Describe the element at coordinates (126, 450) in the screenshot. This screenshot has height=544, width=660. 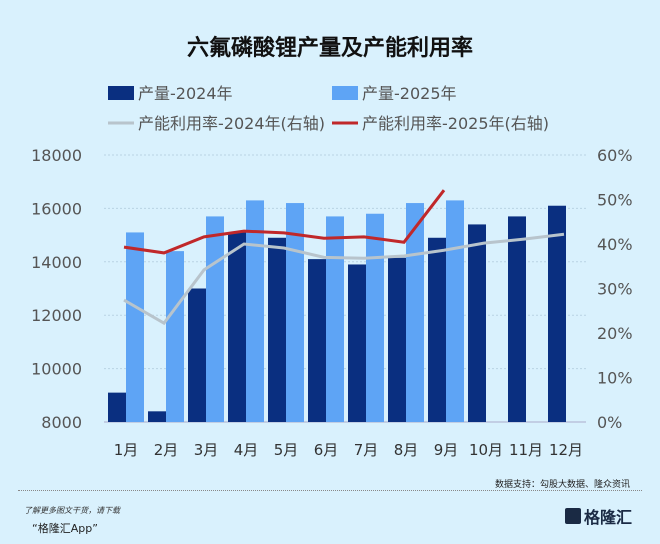
I see `x-tick-label: 1月` at that location.